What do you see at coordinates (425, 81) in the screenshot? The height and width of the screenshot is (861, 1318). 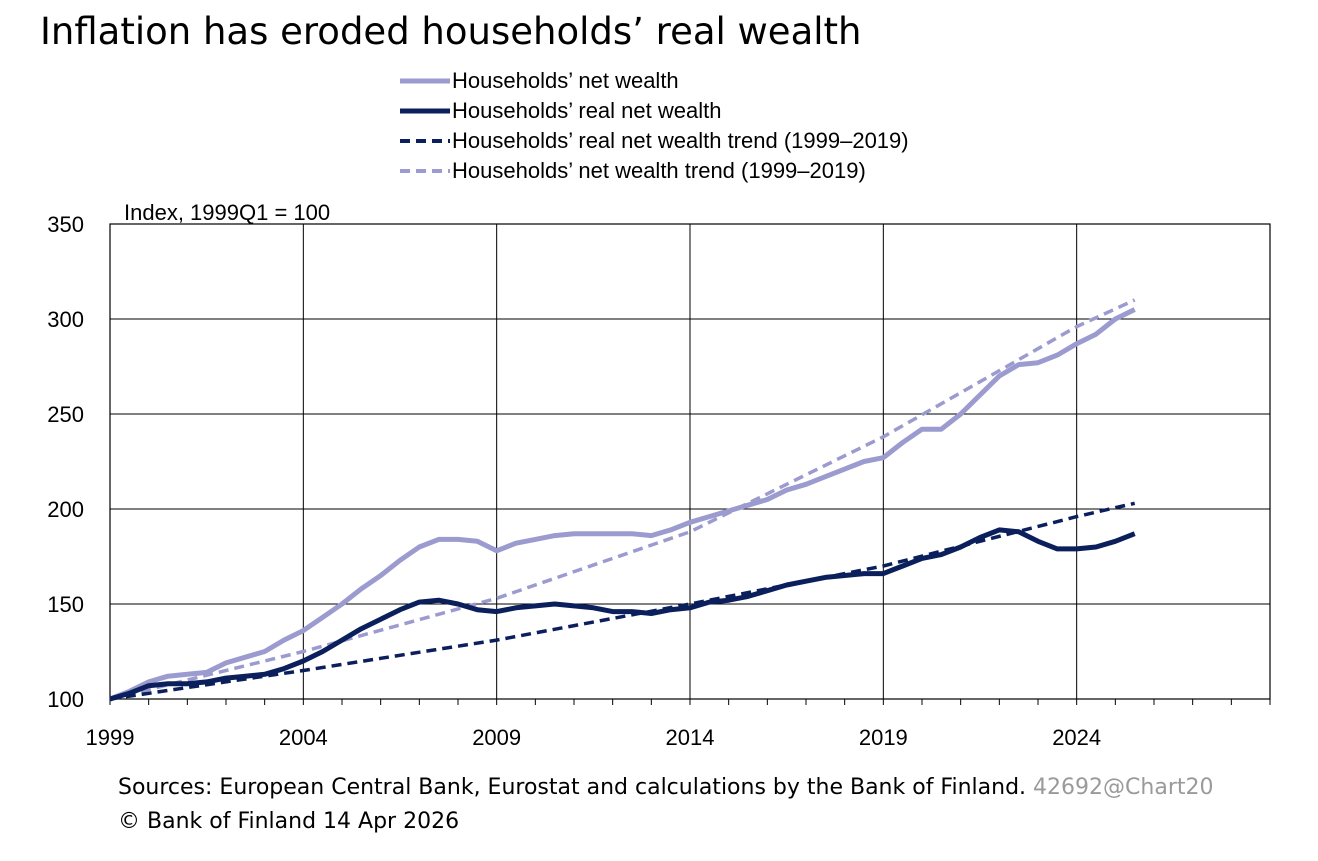 I see `legend-swatch-net-wealth` at bounding box center [425, 81].